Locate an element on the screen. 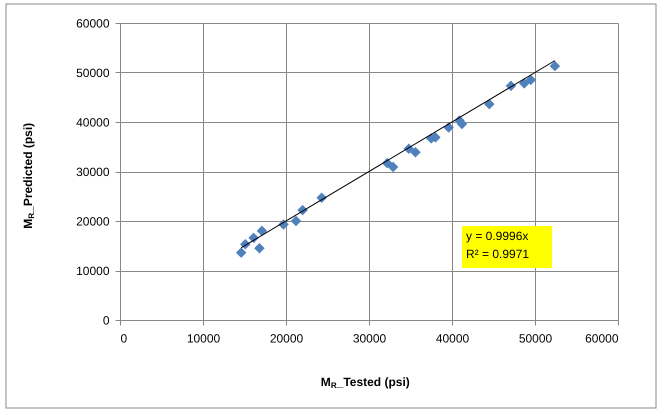 The width and height of the screenshot is (662, 414). y-tick-label: 0 is located at coordinates (106, 321).